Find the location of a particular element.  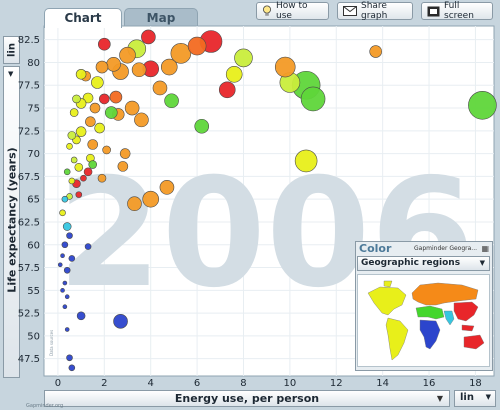

y-axis-indicator-selector: ▼ is located at coordinates (11, 222).